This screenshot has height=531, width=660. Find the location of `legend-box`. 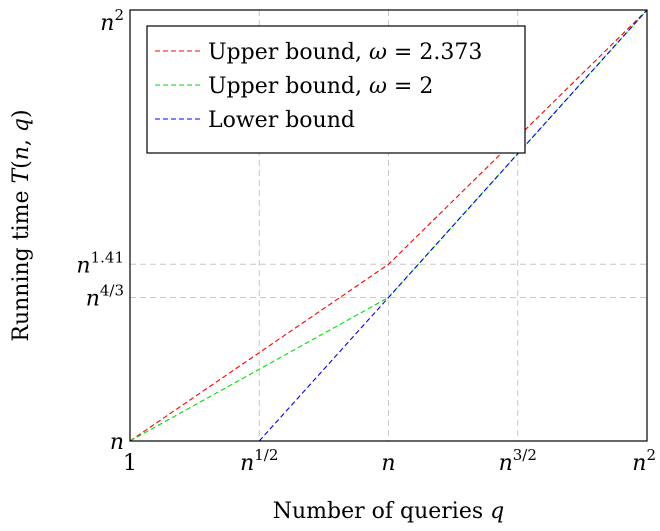

legend-box is located at coordinates (336, 89).